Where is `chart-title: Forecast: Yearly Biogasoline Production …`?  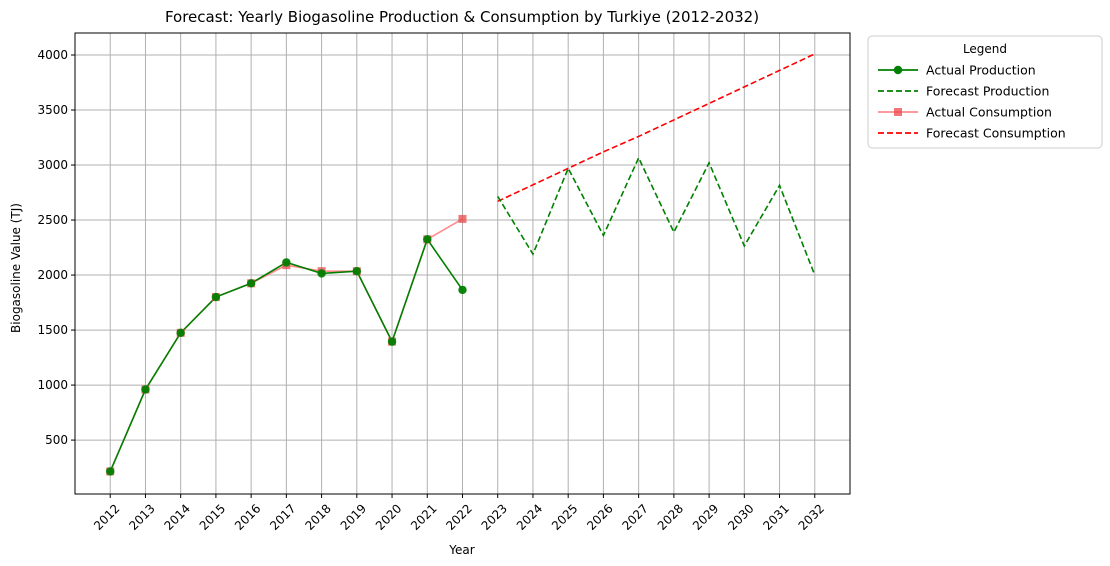
chart-title: Forecast: Yearly Biogasoline Production … is located at coordinates (462, 17).